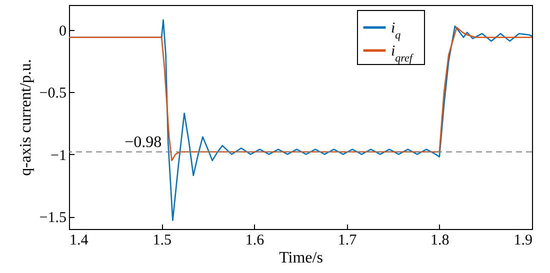 The width and height of the screenshot is (550, 273). What do you see at coordinates (143, 142) in the screenshot?
I see `ref-line-label: −0.98` at bounding box center [143, 142].